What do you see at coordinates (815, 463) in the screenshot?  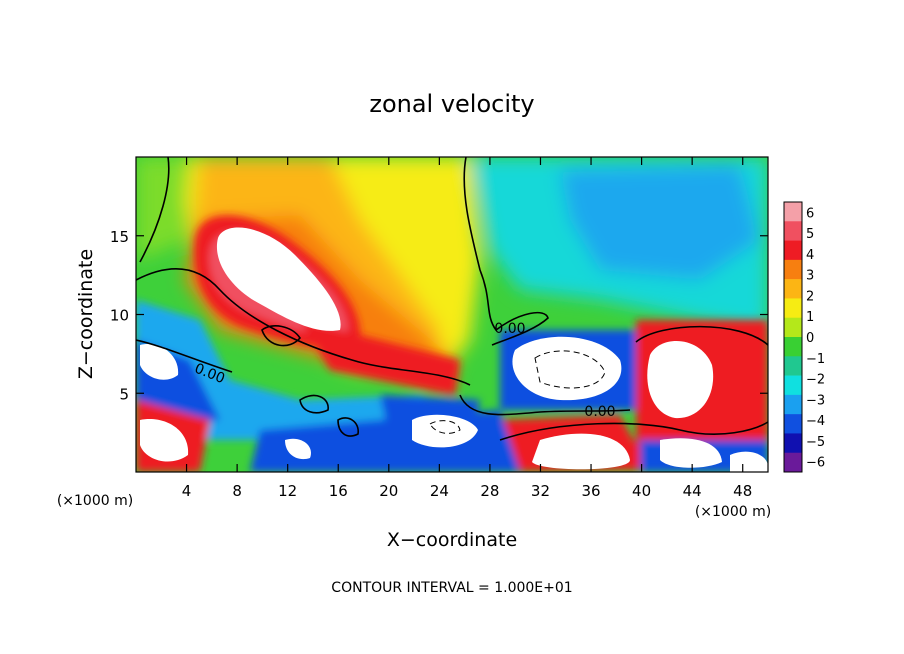 I see `colorbar-tick-label: −6` at bounding box center [815, 463].